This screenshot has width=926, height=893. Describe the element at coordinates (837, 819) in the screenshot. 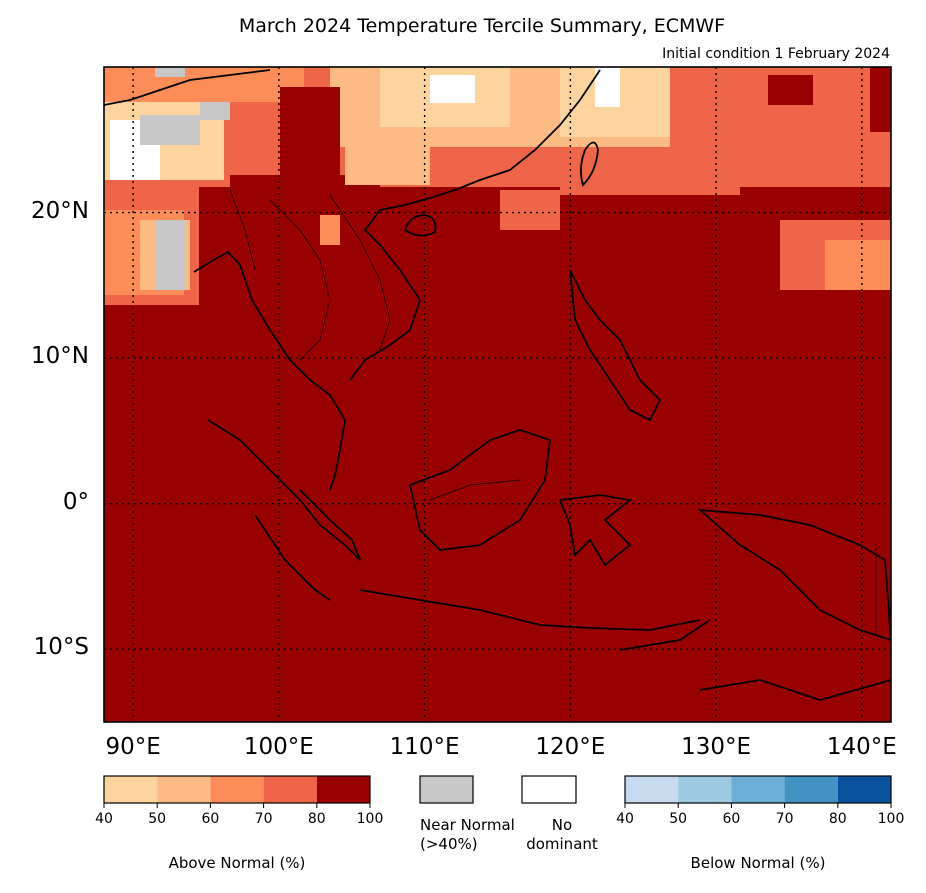

I see `below-tick: 80` at that location.